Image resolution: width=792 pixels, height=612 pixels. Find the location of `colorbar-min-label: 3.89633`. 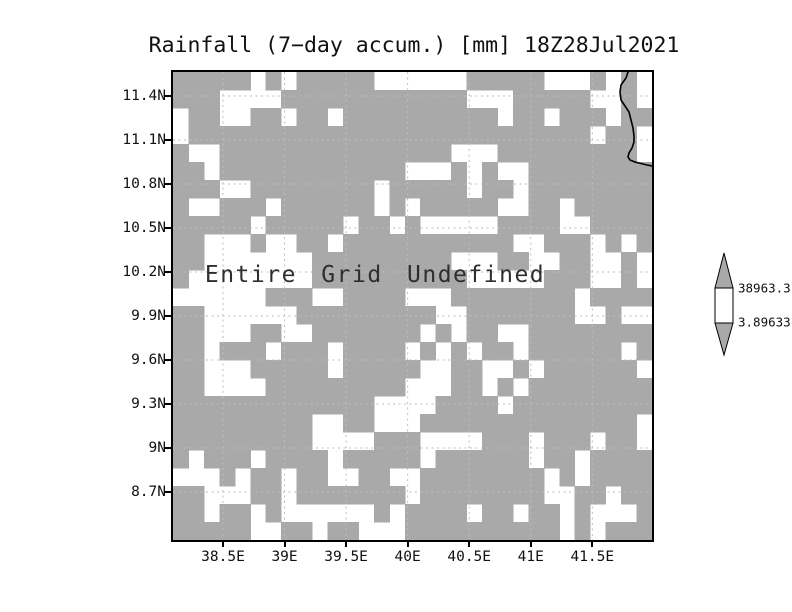

colorbar-min-label: 3.89633 is located at coordinates (764, 322).